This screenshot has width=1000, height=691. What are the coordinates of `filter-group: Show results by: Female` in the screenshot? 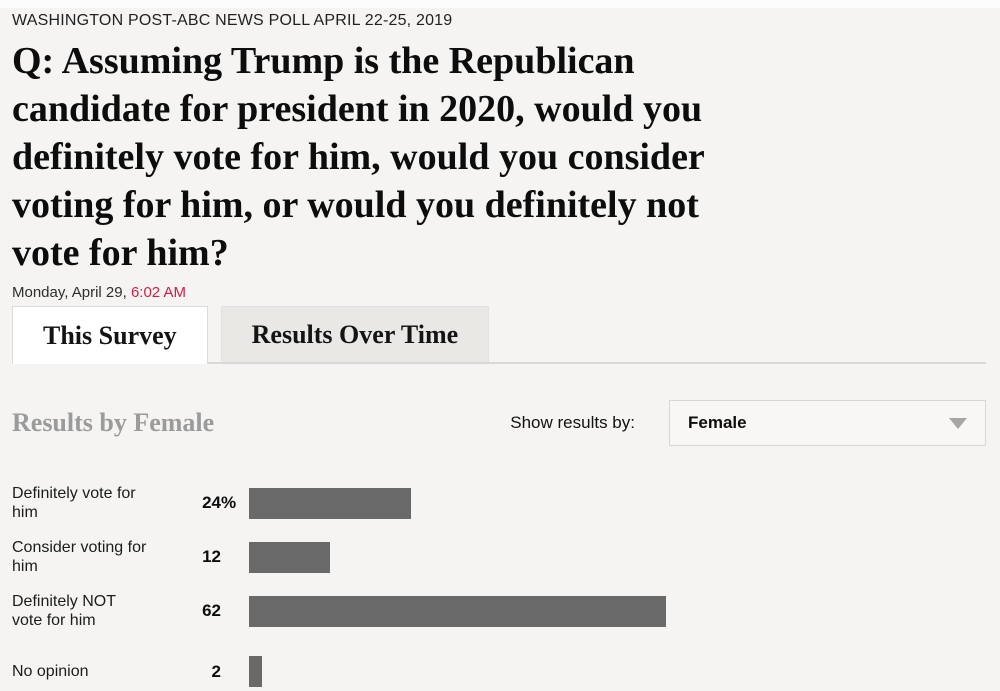 It's located at (748, 423).